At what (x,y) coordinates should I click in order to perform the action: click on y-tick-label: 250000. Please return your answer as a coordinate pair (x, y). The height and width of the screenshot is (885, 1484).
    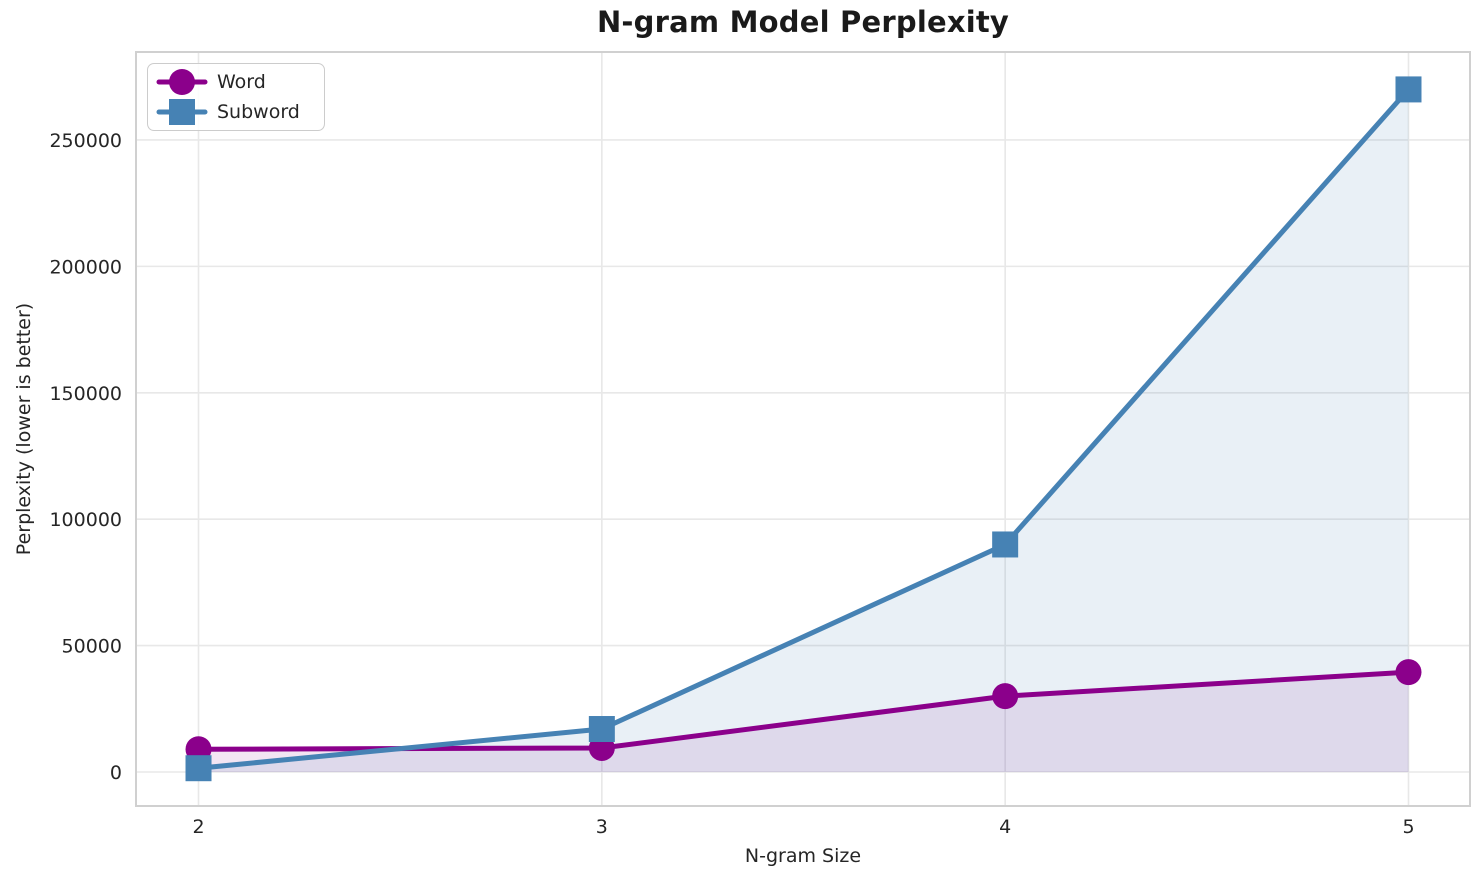
    Looking at the image, I should click on (85, 141).